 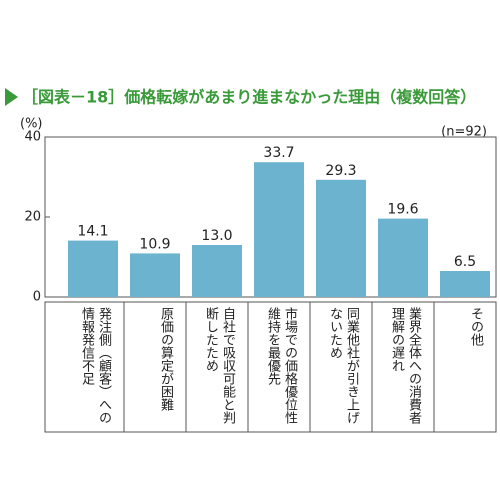 What do you see at coordinates (32, 217) in the screenshot?
I see `y-tick-label: 20` at bounding box center [32, 217].